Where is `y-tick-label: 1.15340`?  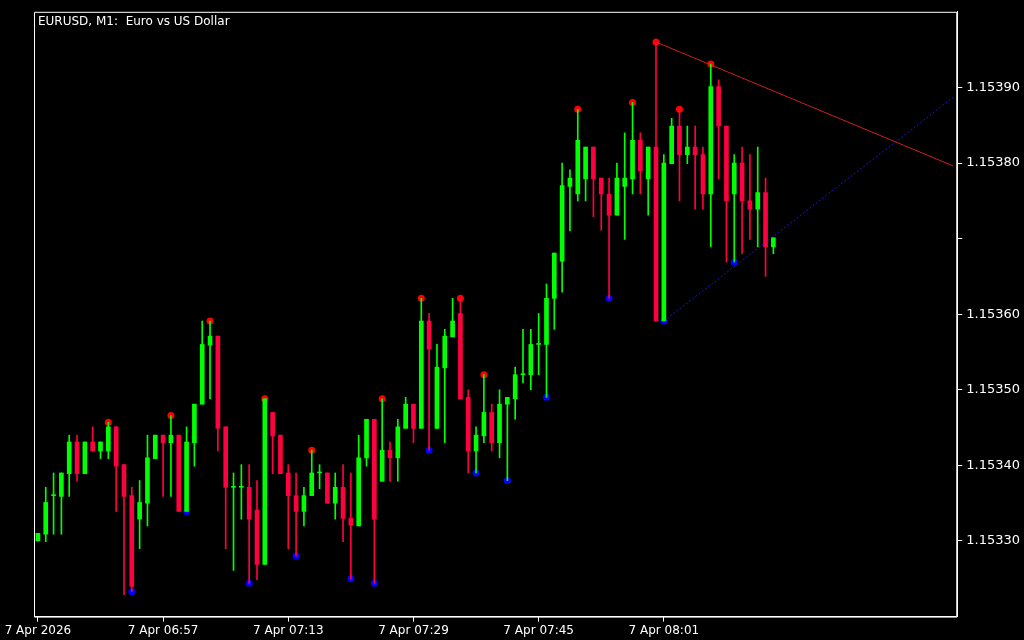 y-tick-label: 1.15340 is located at coordinates (993, 464).